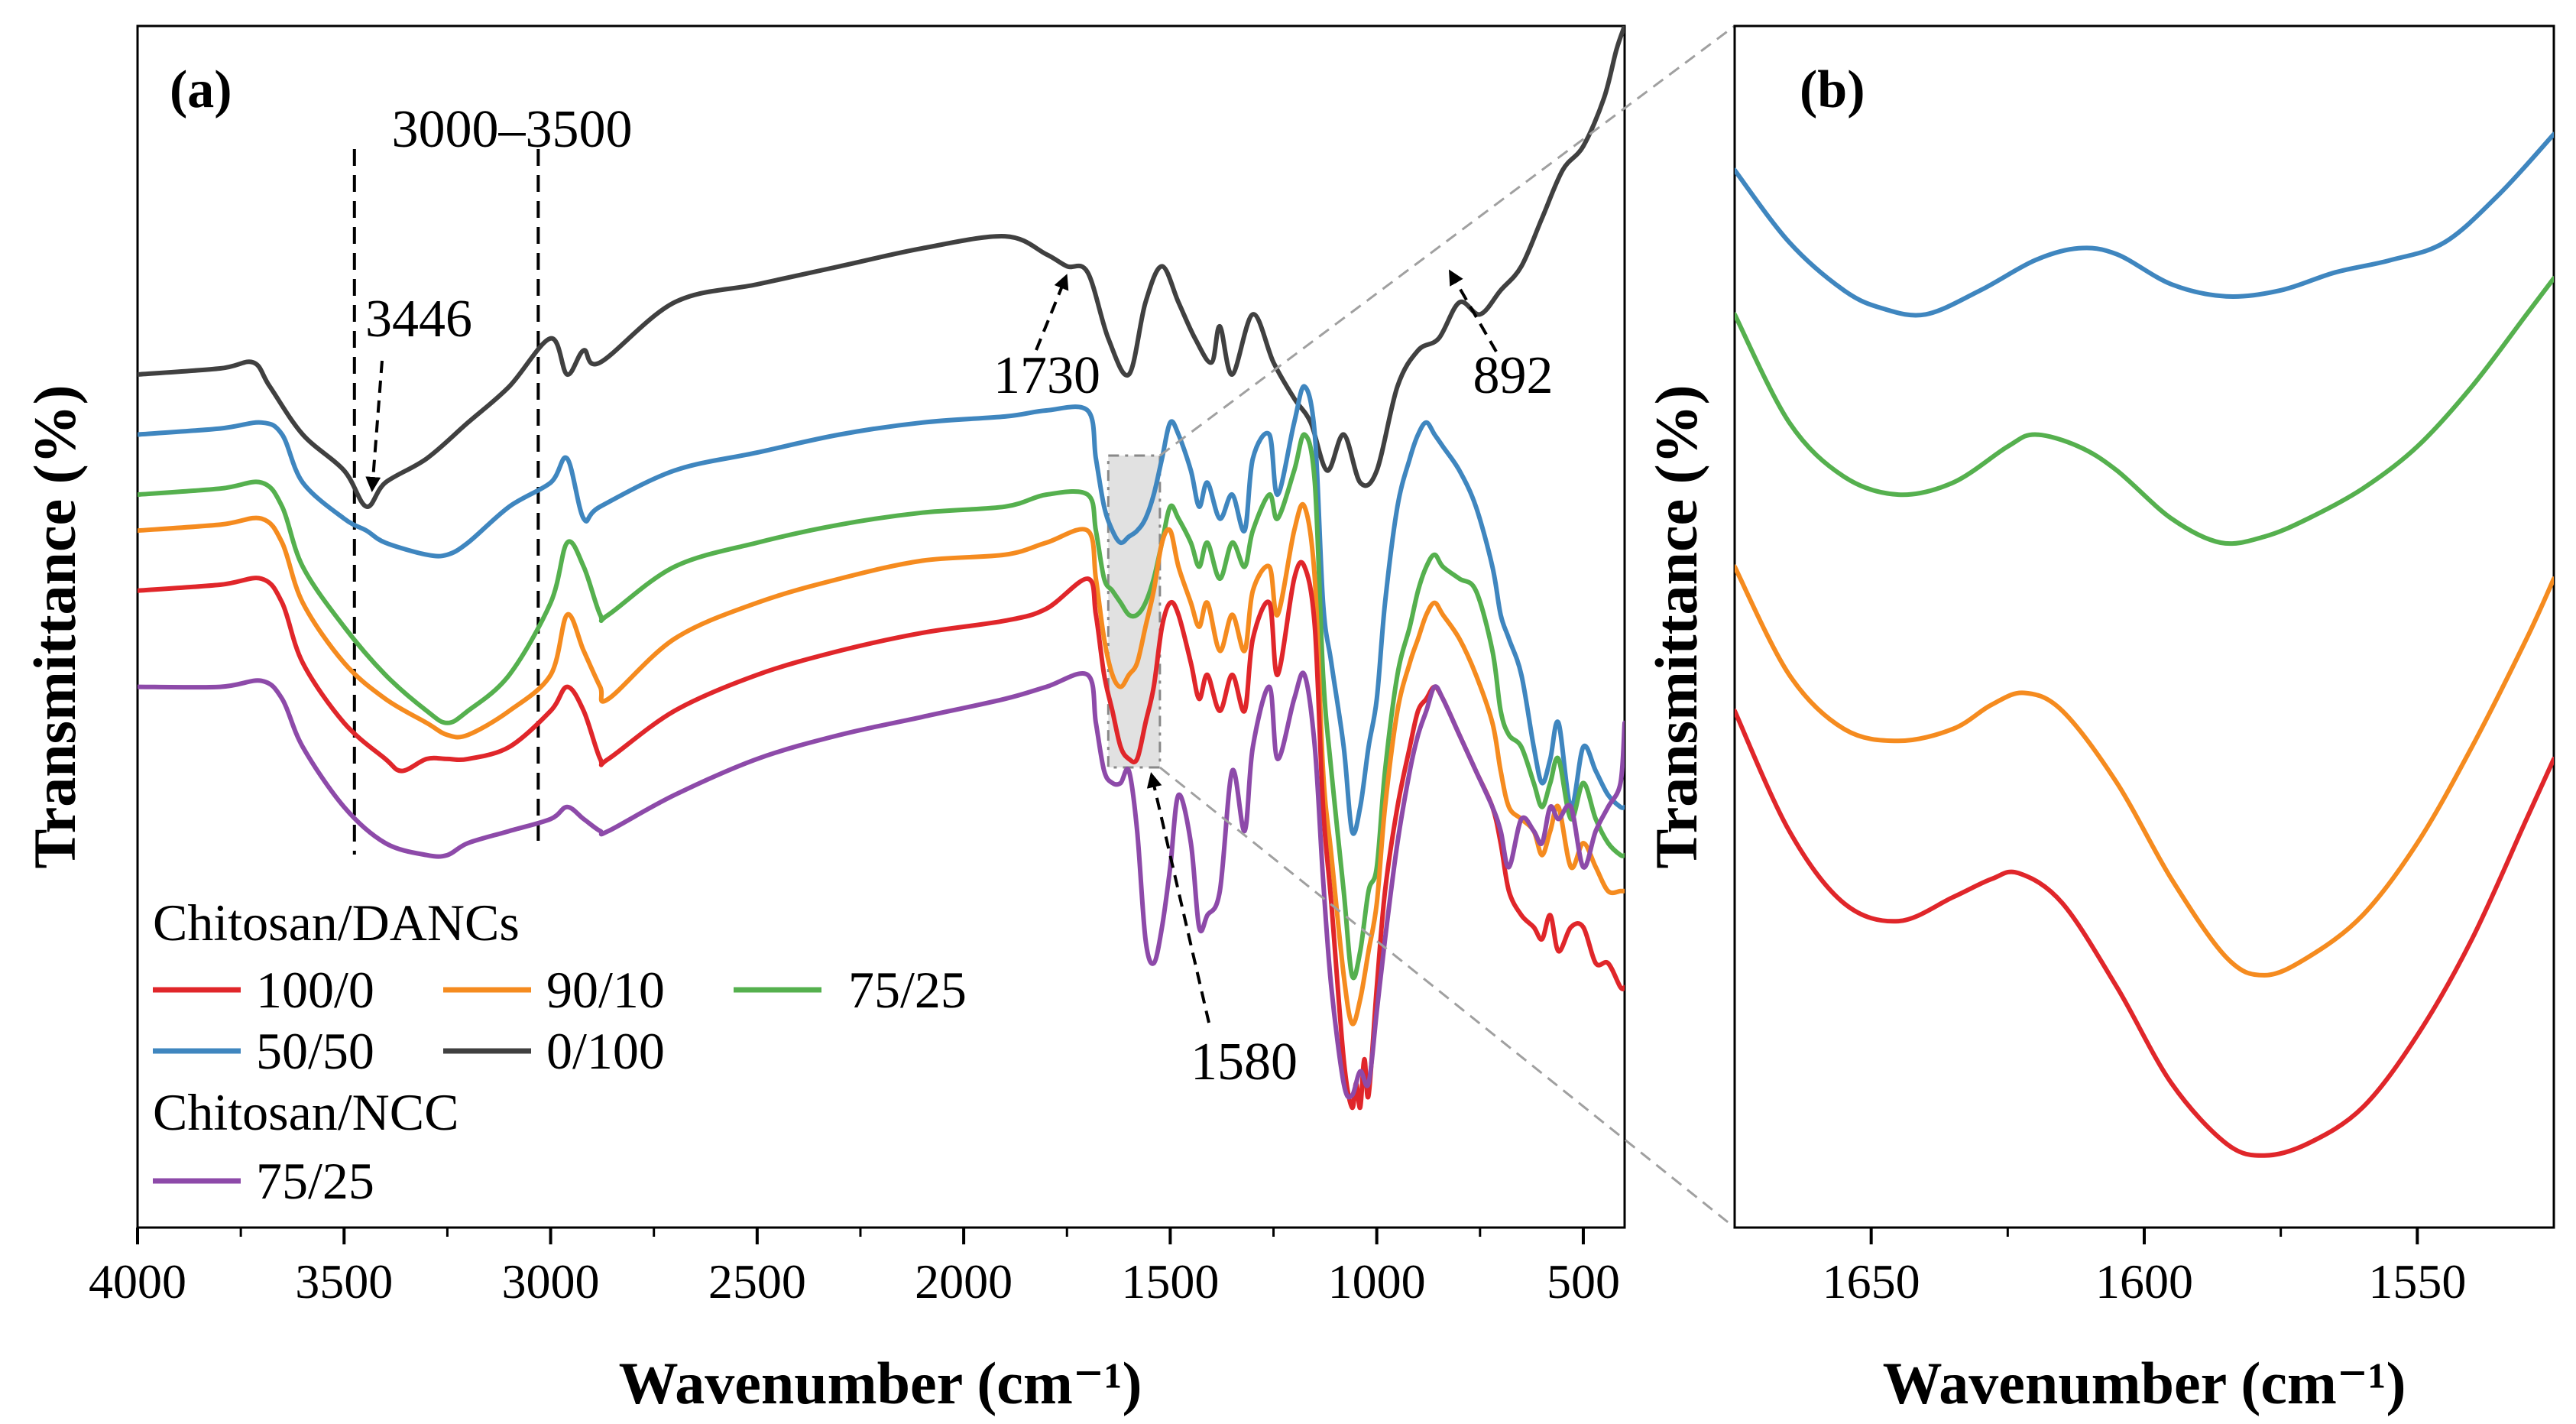 The height and width of the screenshot is (1424, 2576). I want to click on legend-group-chitosan-danc: Chitosan/DANCs, so click(336, 923).